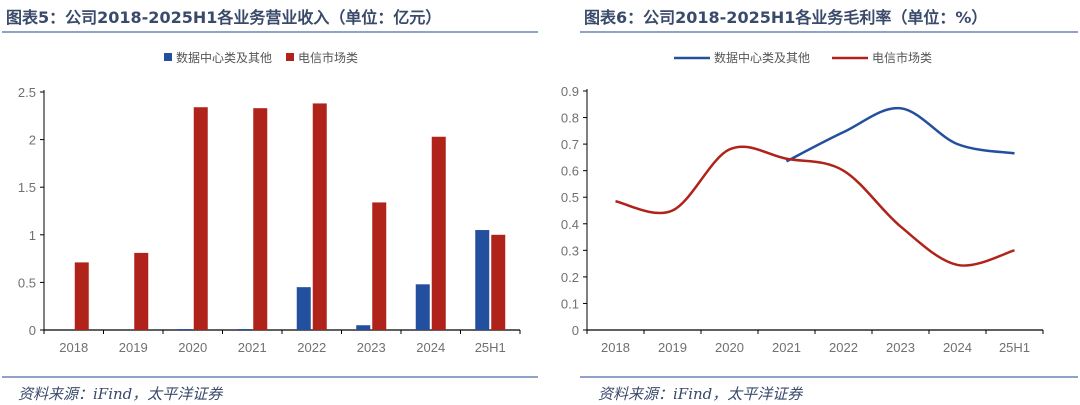  I want to click on bar-telecom-2022, so click(319, 216).